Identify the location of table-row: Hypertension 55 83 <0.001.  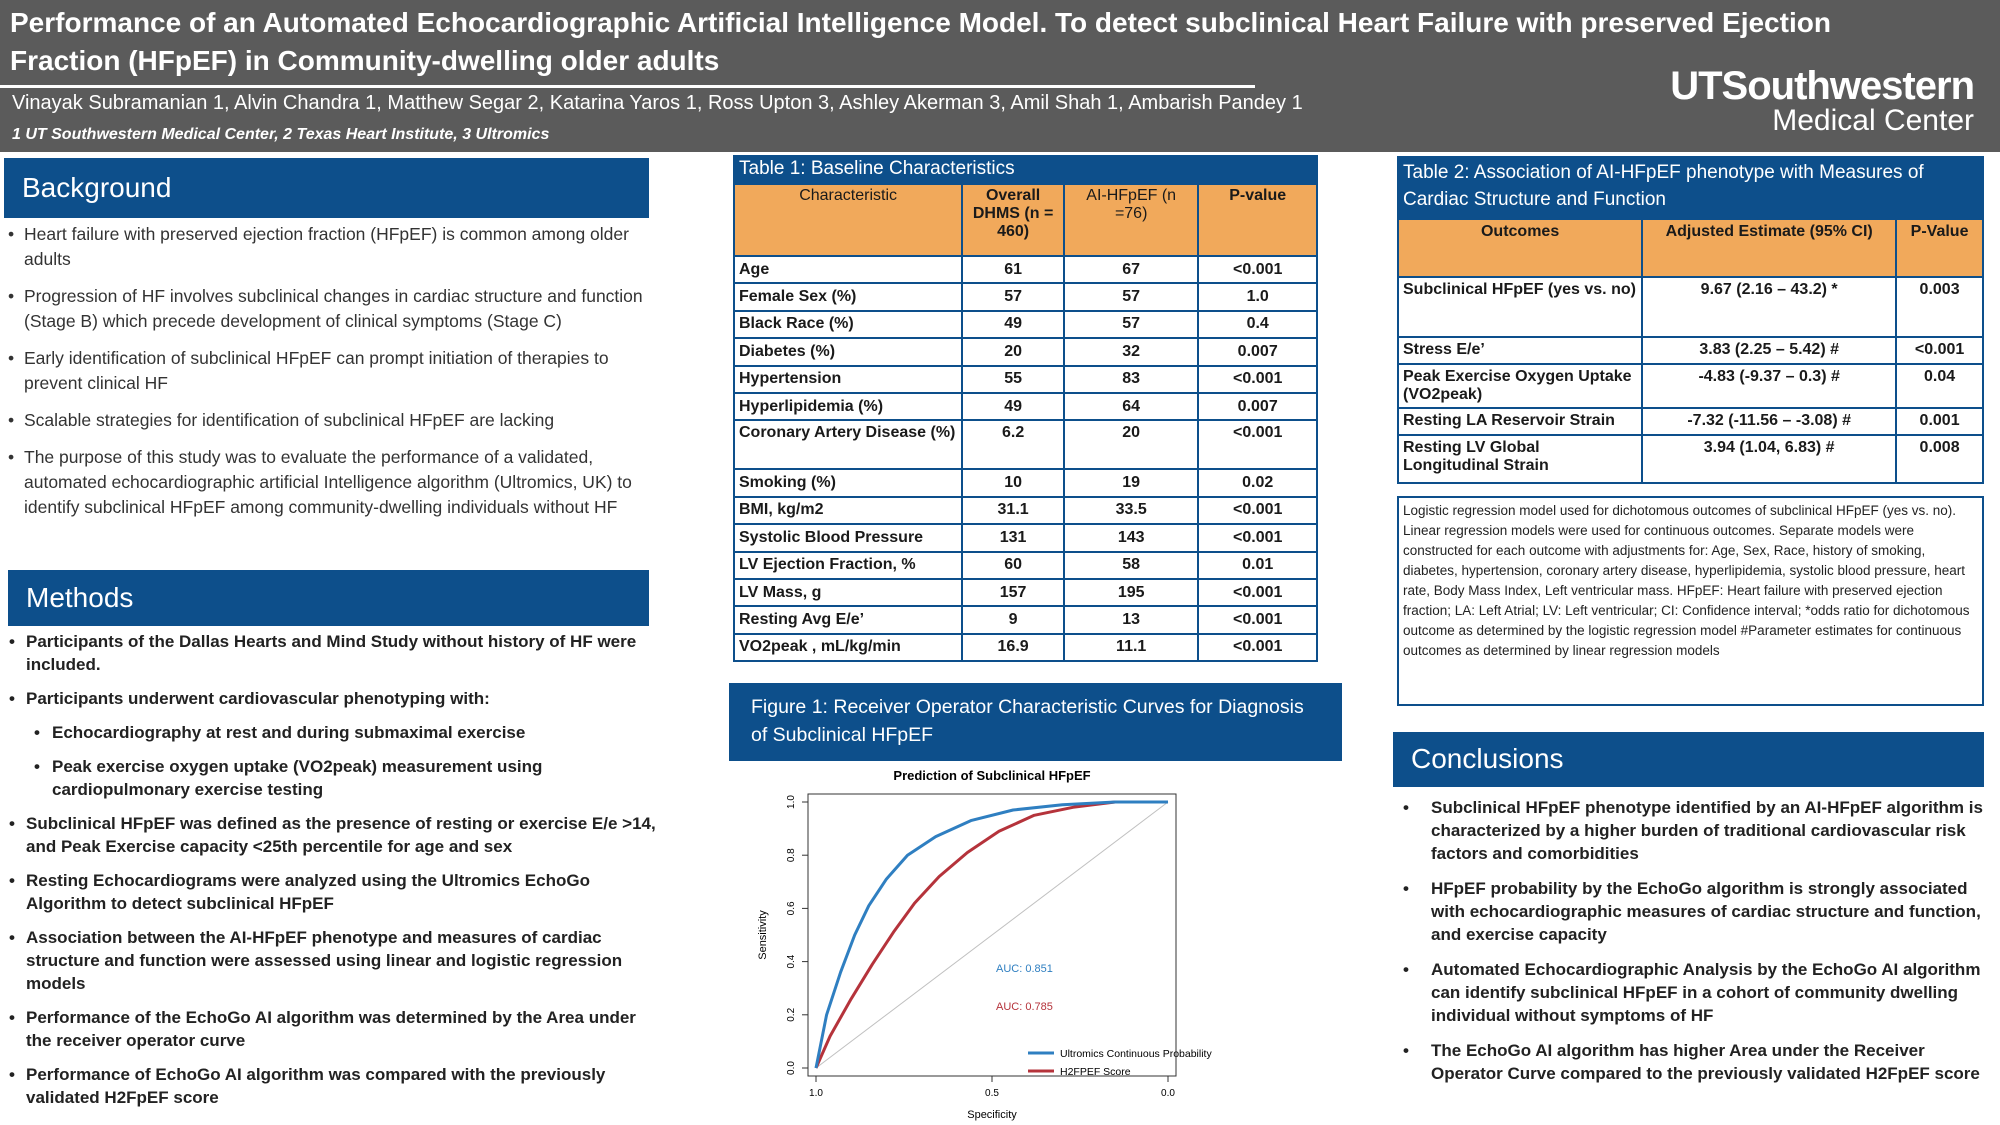
(1025, 379).